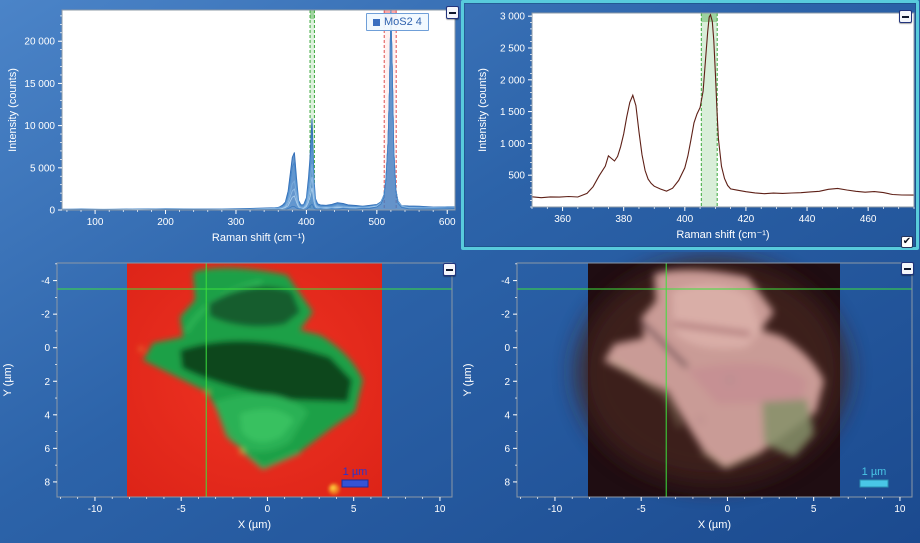 This screenshot has height=543, width=920. I want to click on x-tick-label: 300, so click(236, 222).